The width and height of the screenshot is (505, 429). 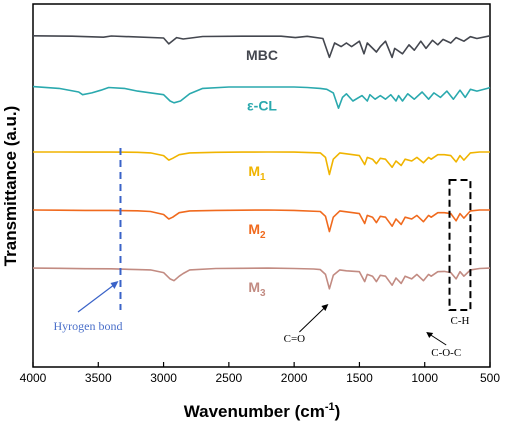 What do you see at coordinates (459, 321) in the screenshot?
I see `ch-label: C-H` at bounding box center [459, 321].